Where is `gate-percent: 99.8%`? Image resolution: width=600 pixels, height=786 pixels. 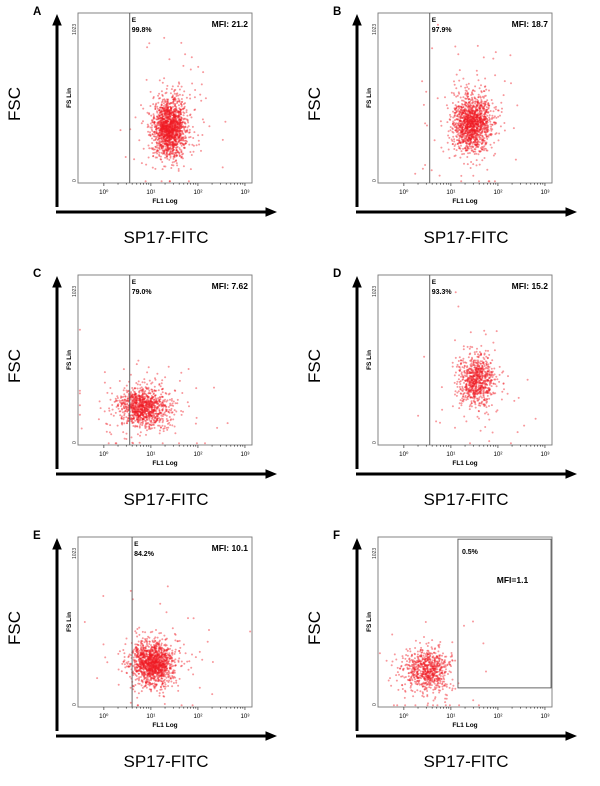
gate-percent: 99.8% is located at coordinates (142, 30).